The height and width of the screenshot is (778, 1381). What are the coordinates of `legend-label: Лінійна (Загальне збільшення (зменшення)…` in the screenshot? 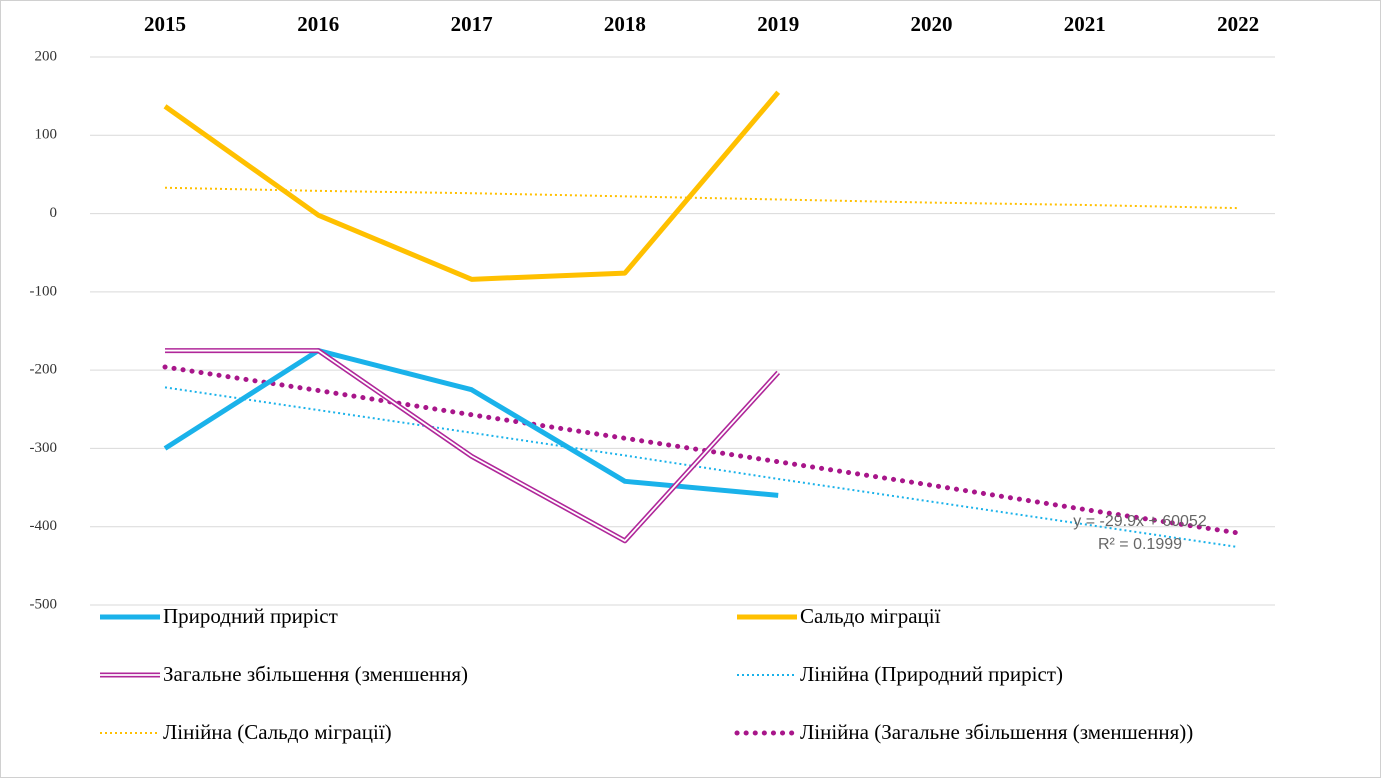 It's located at (996, 732).